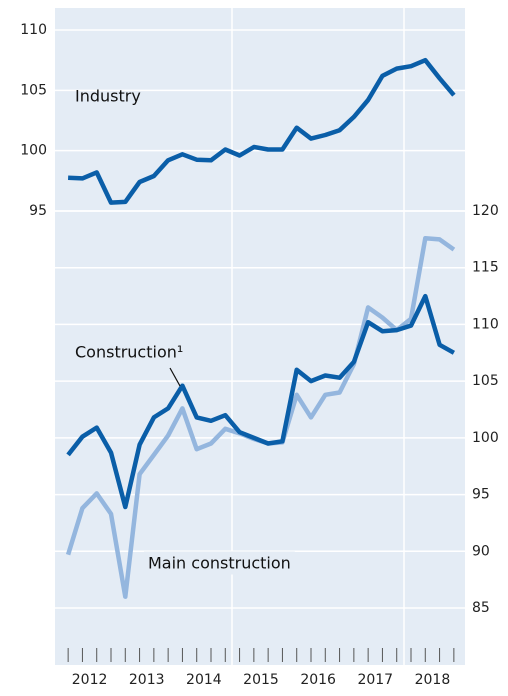  What do you see at coordinates (261, 680) in the screenshot?
I see `x-tick-label: 2015` at bounding box center [261, 680].